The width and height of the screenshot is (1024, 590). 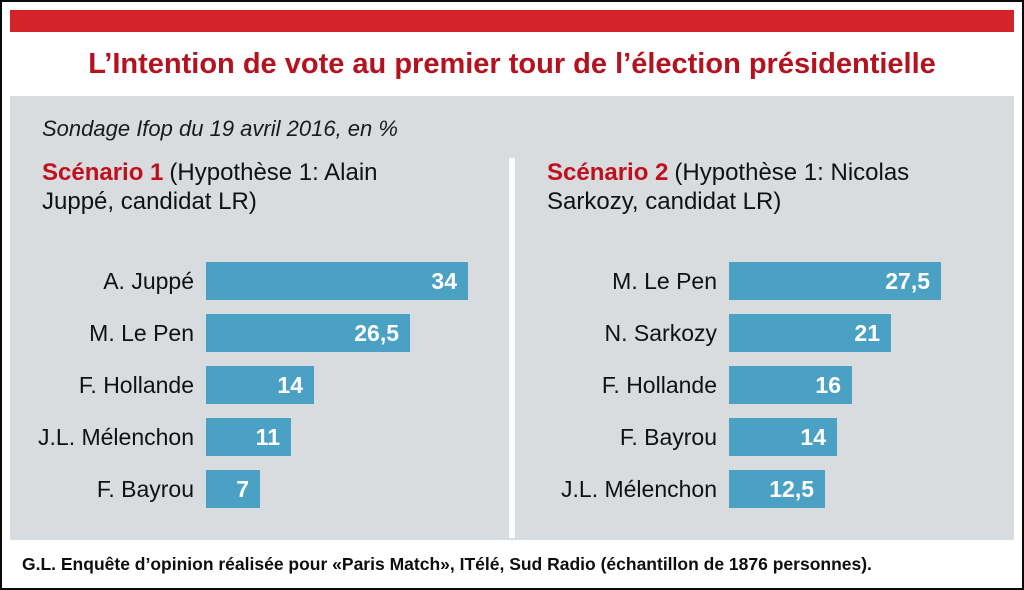 I want to click on bar: 21, so click(x=810, y=333).